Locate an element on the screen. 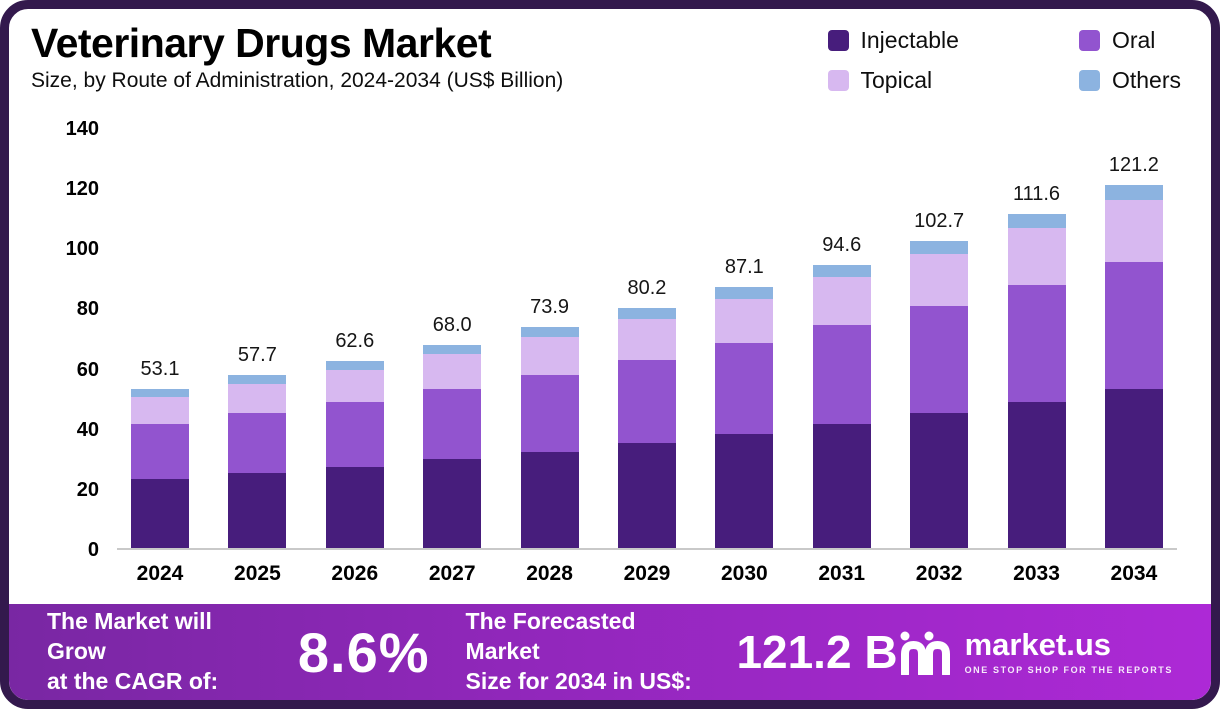 The height and width of the screenshot is (709, 1220). stacked-bar-2032 is located at coordinates (939, 394).